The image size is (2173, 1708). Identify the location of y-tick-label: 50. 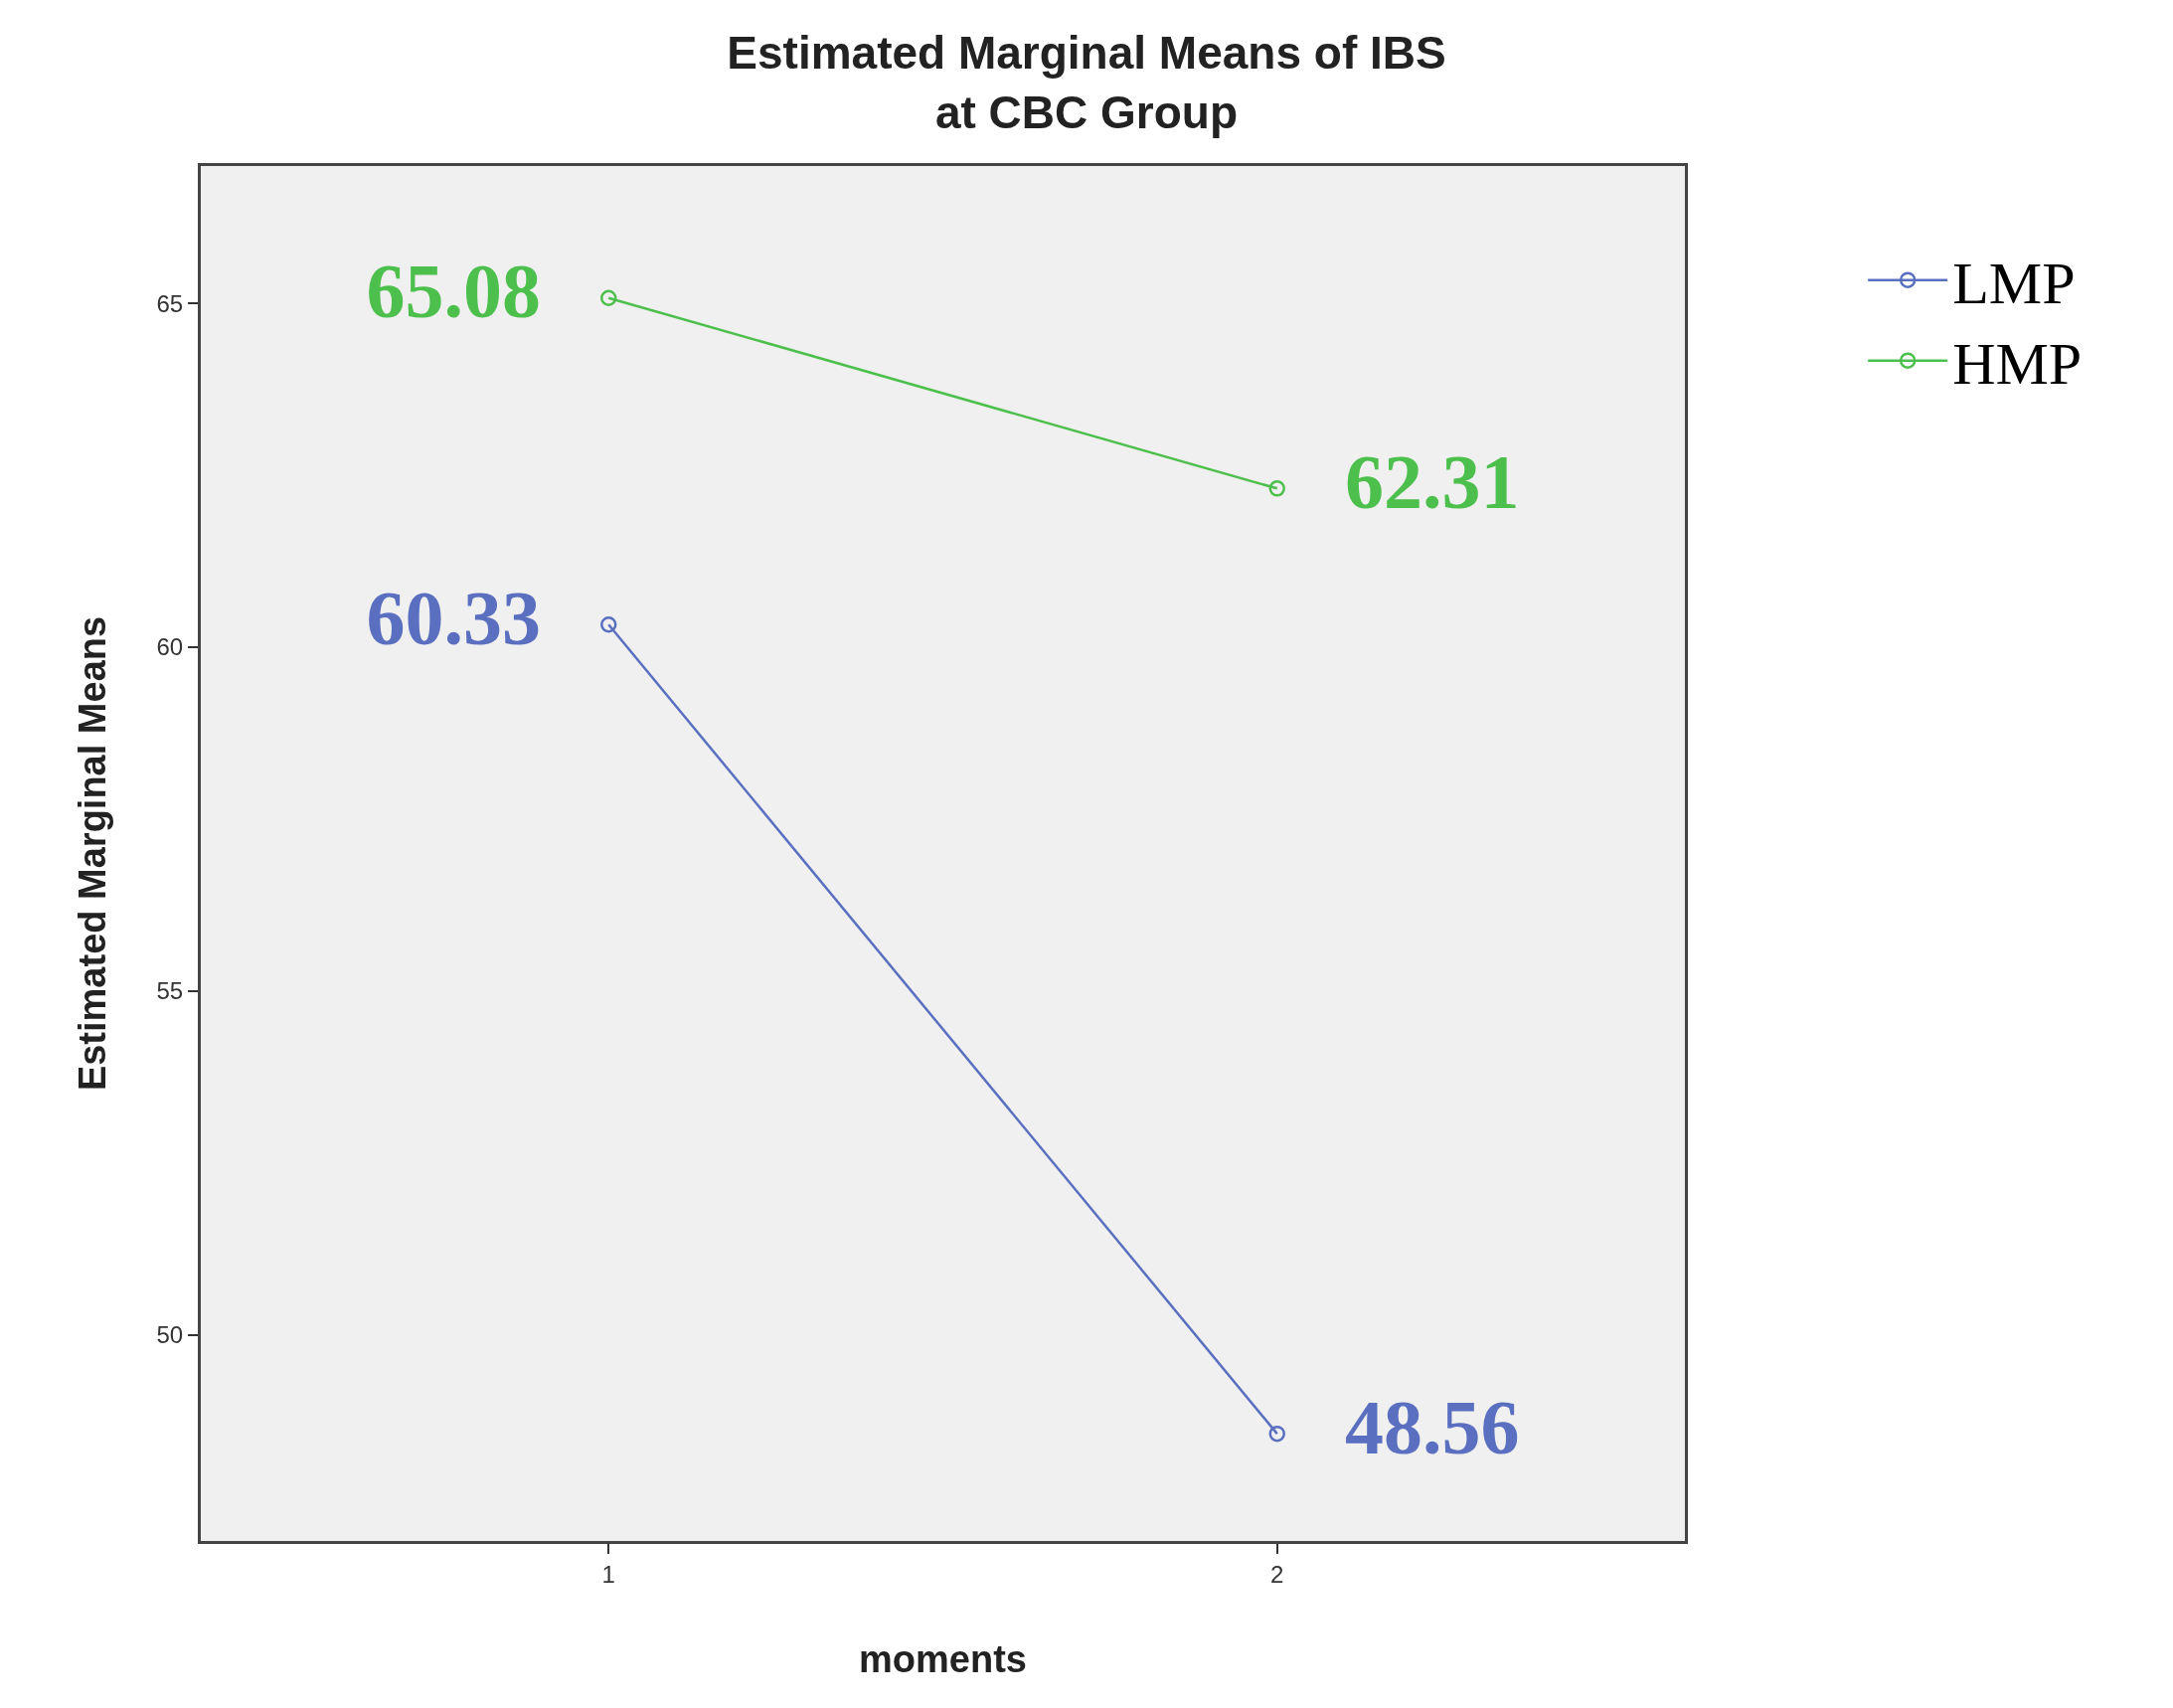
(170, 1334).